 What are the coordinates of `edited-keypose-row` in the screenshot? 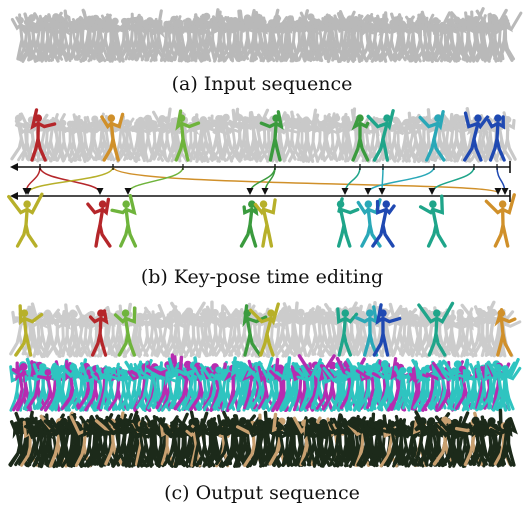 It's located at (262, 220).